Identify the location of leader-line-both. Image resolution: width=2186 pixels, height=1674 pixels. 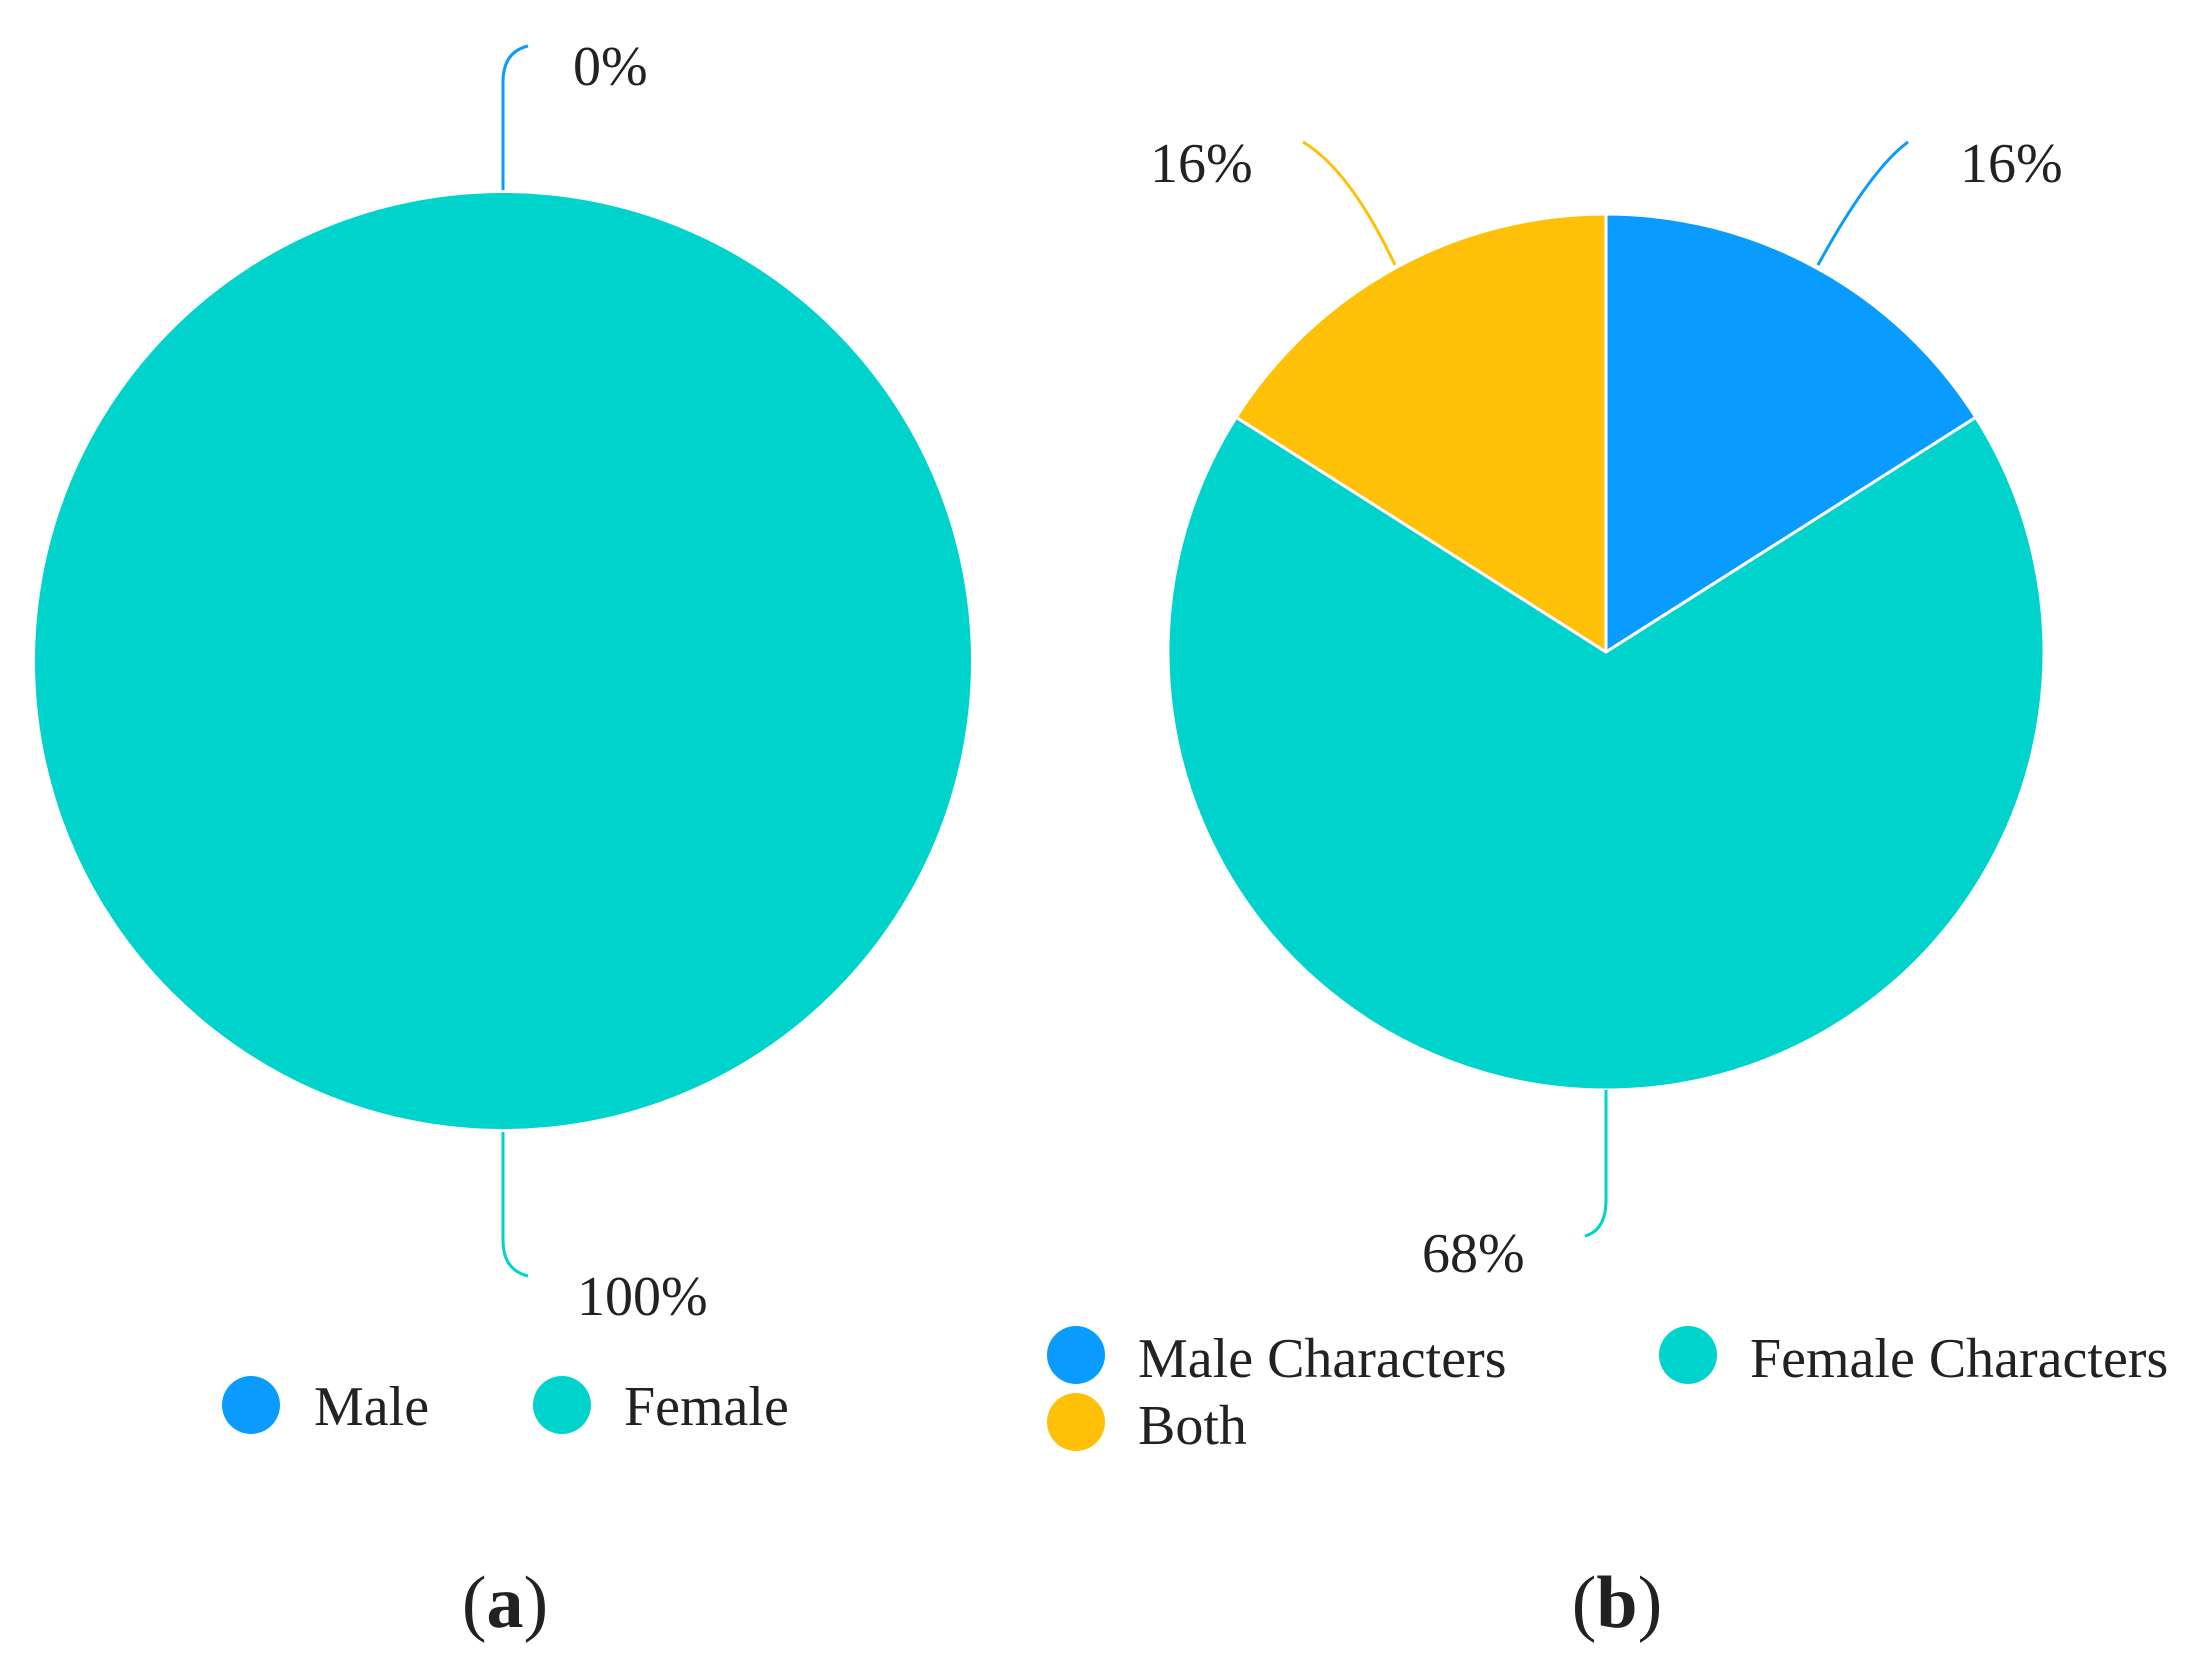
(1349, 203).